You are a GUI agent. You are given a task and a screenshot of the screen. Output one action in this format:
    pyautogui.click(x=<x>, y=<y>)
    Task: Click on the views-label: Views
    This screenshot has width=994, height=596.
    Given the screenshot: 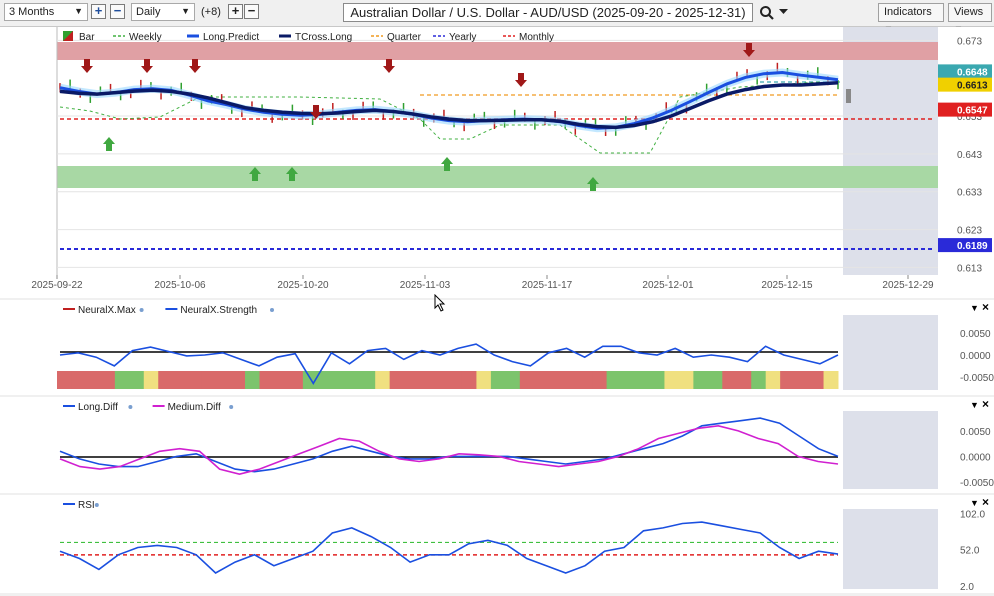 What is the action you would take?
    pyautogui.click(x=969, y=12)
    